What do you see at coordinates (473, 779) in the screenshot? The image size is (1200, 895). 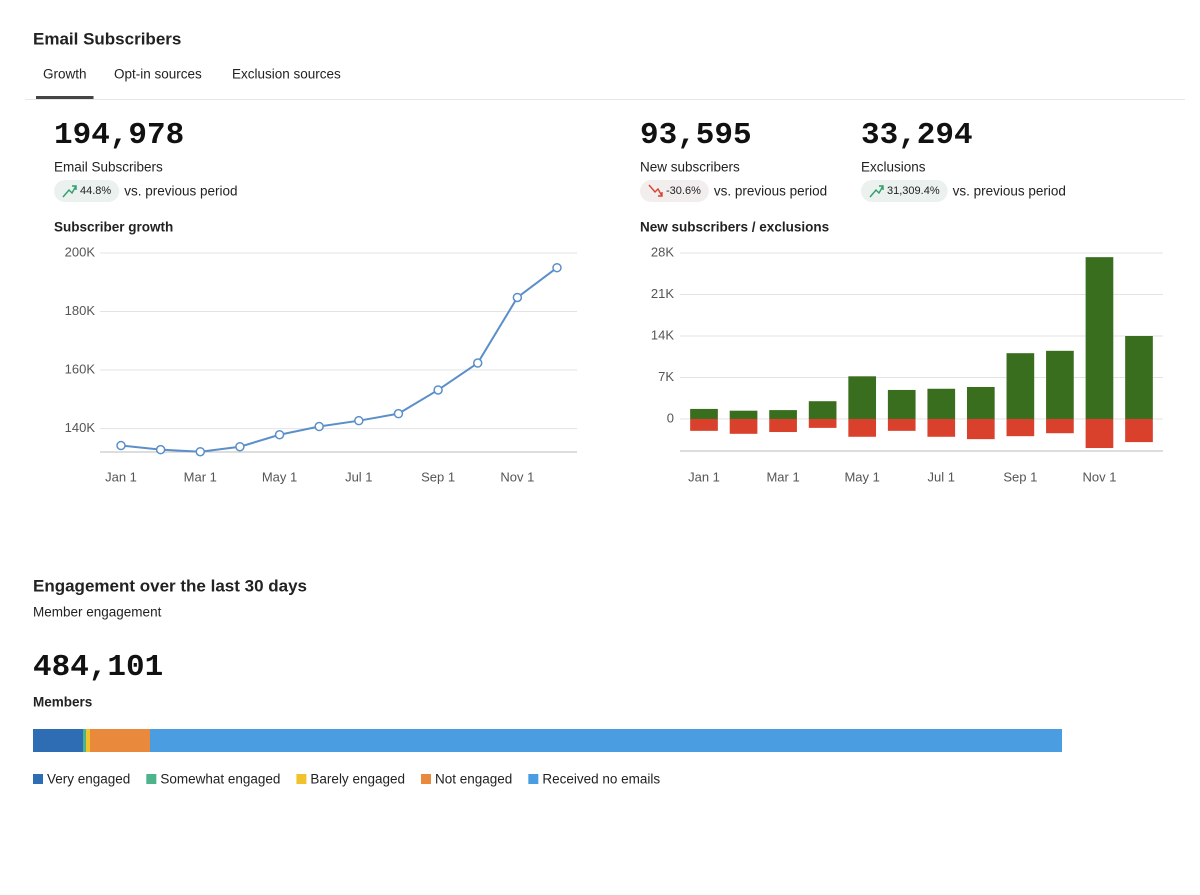 I see `legend-label: Not engaged` at bounding box center [473, 779].